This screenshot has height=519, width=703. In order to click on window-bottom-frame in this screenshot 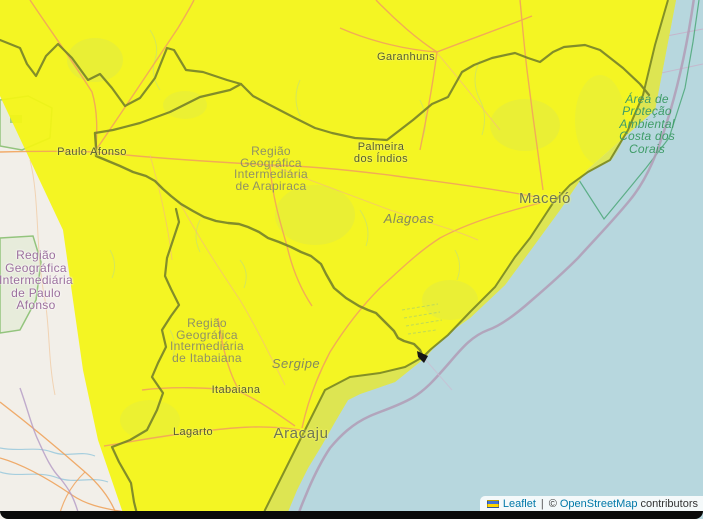, I will do `click(351, 515)`.